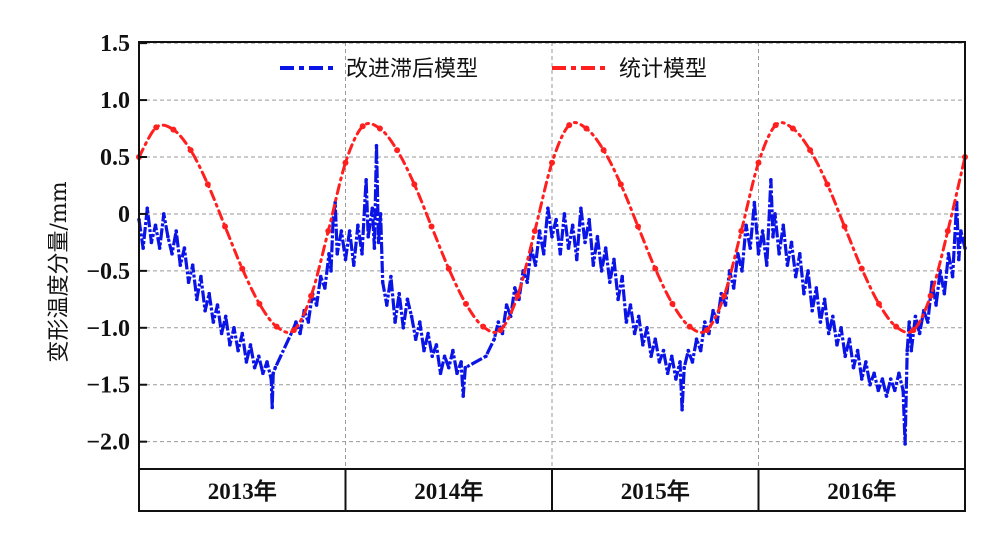 This screenshot has width=1003, height=544. I want to click on y-tick-label: −2.0, so click(108, 443).